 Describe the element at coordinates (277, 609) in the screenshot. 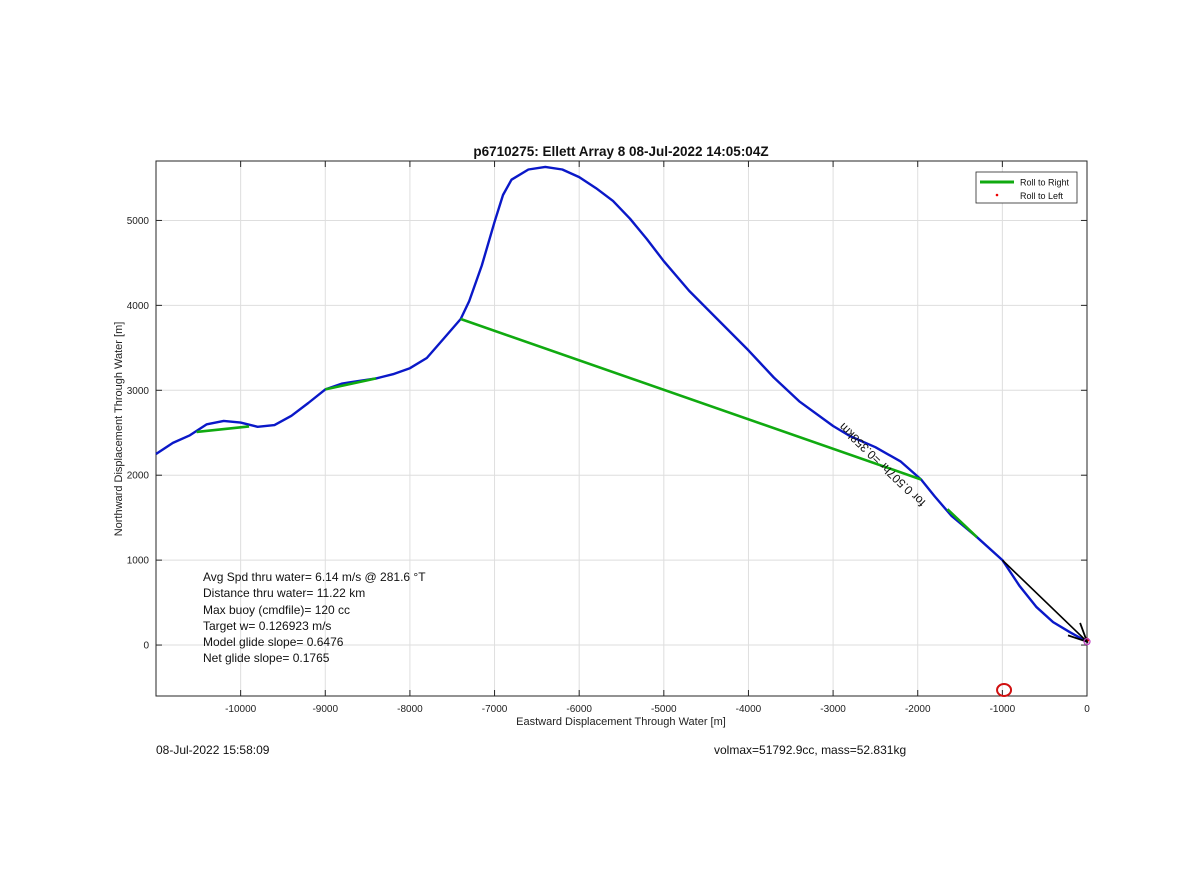

I see `stat-max-buoy: Max buoy (cmdfile)= 120 cc` at that location.